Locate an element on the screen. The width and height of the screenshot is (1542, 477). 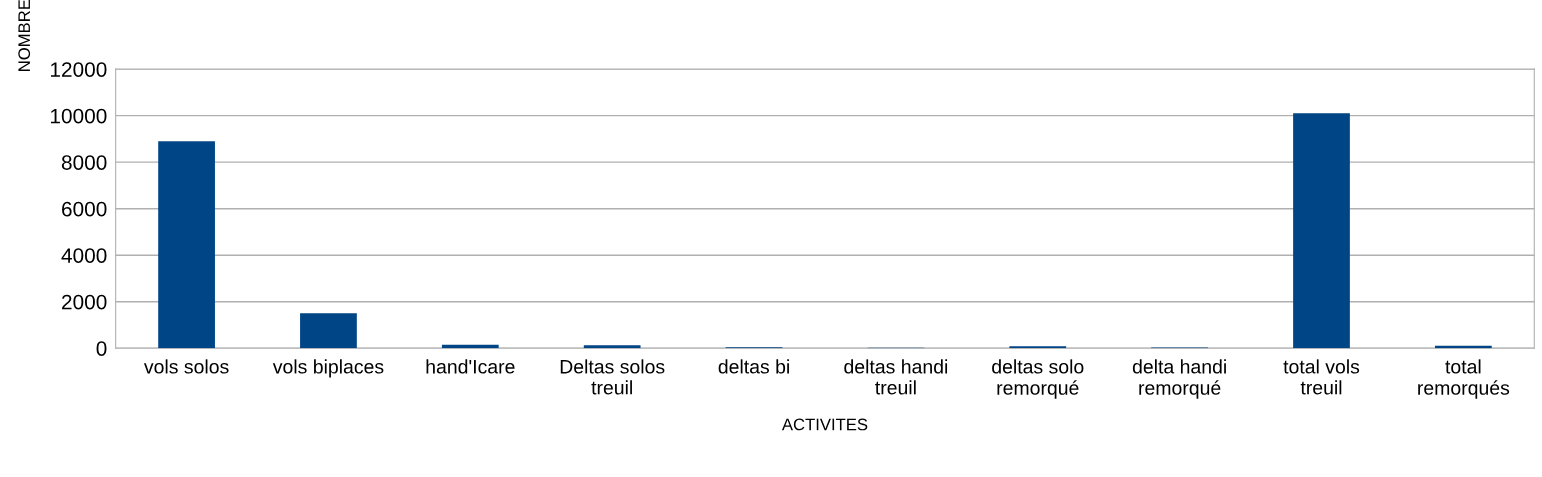
x-tick-label: vols solos is located at coordinates (186, 366).